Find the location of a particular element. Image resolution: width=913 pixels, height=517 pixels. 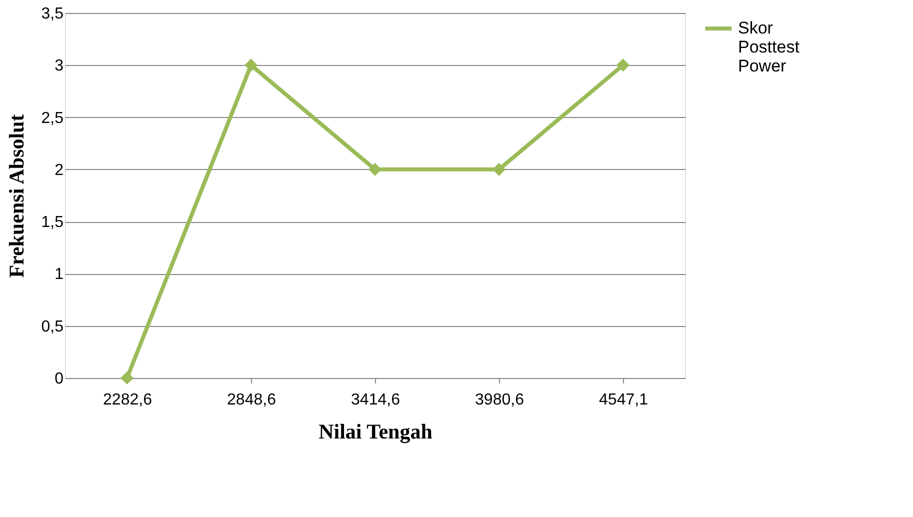

y-tick-label: 3,5 is located at coordinates (52, 14).